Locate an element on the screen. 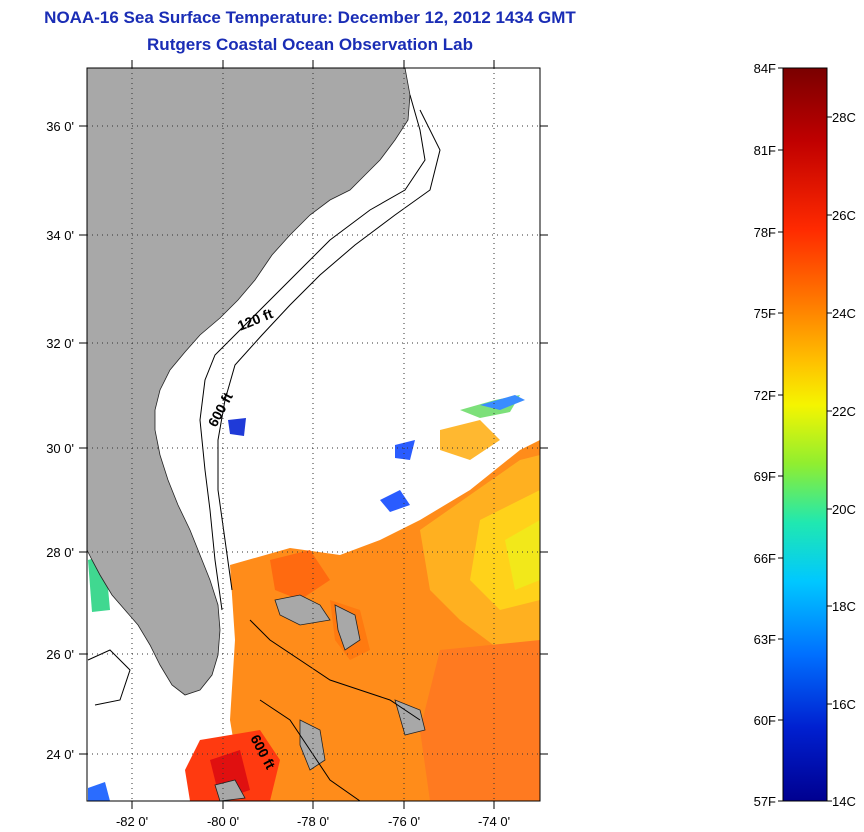 Image resolution: width=864 pixels, height=832 pixels. lat-label-36: 36 0' is located at coordinates (60, 126).